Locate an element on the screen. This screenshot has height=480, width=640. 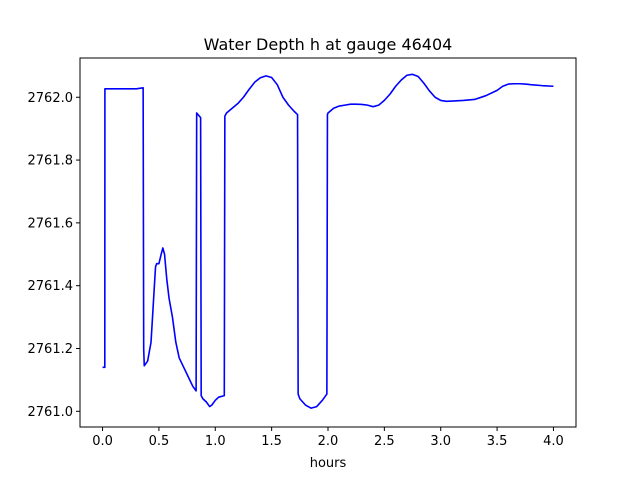
y-tick-label: 2762.0 is located at coordinates (51, 98).